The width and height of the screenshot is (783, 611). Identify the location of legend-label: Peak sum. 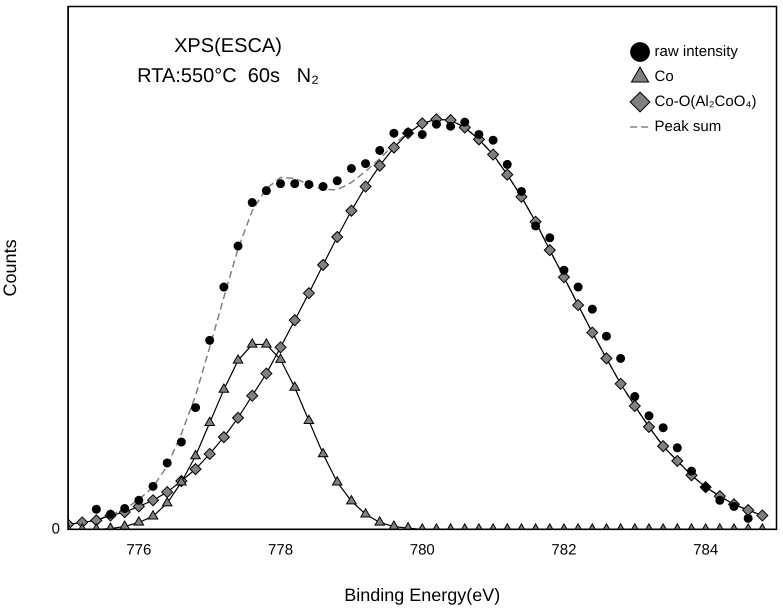
(688, 127).